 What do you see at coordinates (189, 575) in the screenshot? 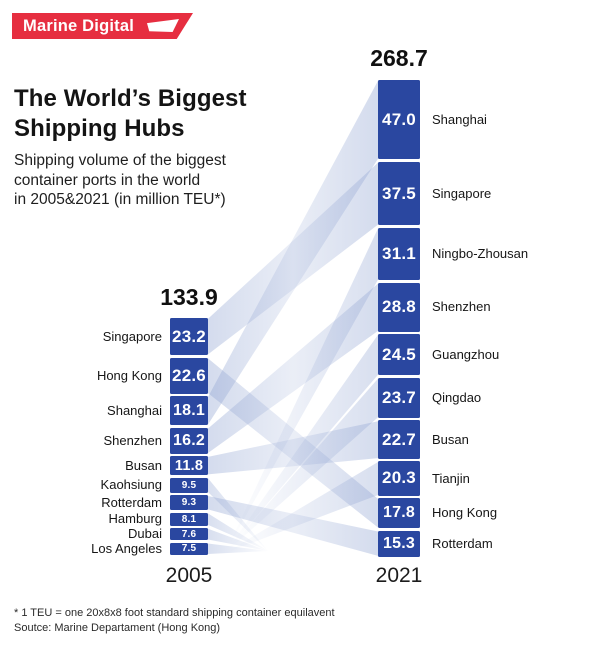
I see `axis-label-2005: 2005` at bounding box center [189, 575].